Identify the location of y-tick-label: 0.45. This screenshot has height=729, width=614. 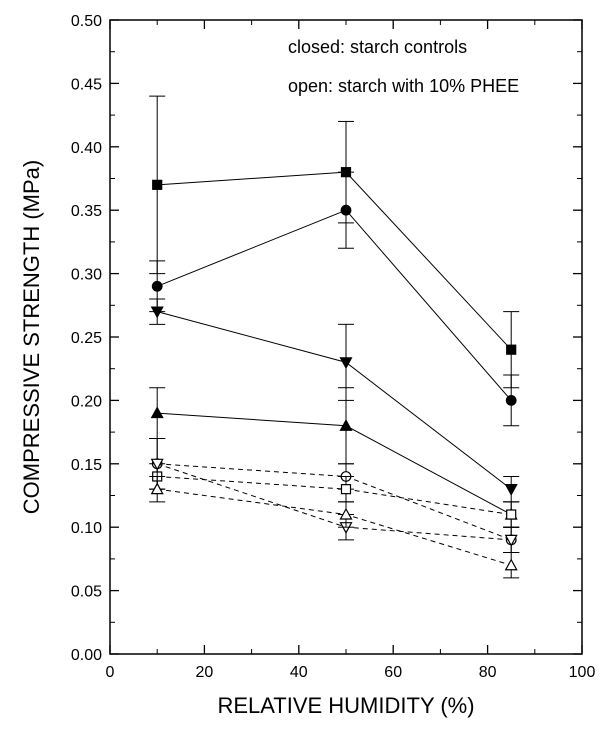
(86, 84).